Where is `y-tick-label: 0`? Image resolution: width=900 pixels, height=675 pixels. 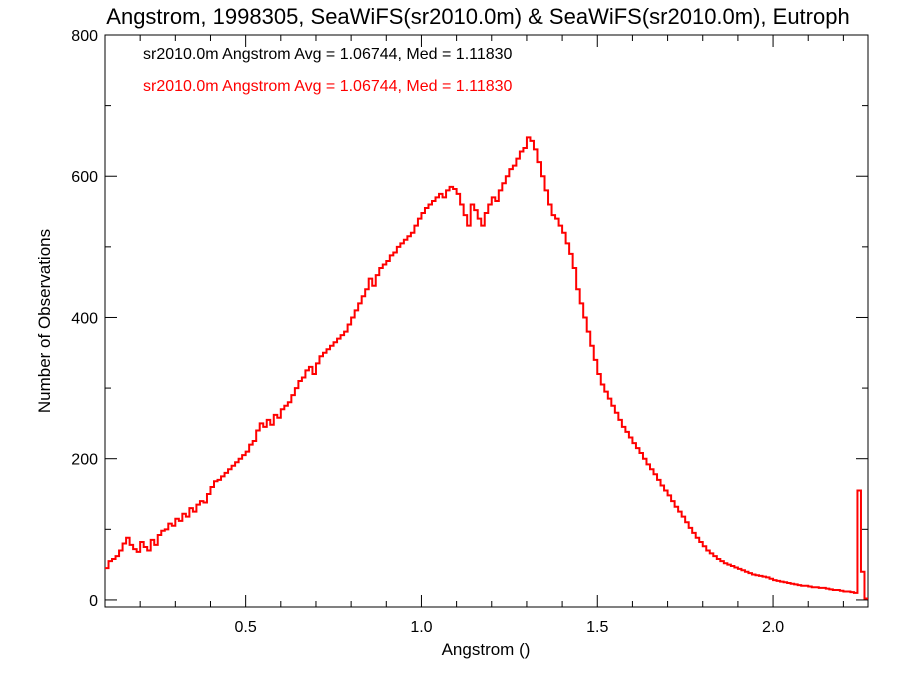
y-tick-label: 0 is located at coordinates (93, 601).